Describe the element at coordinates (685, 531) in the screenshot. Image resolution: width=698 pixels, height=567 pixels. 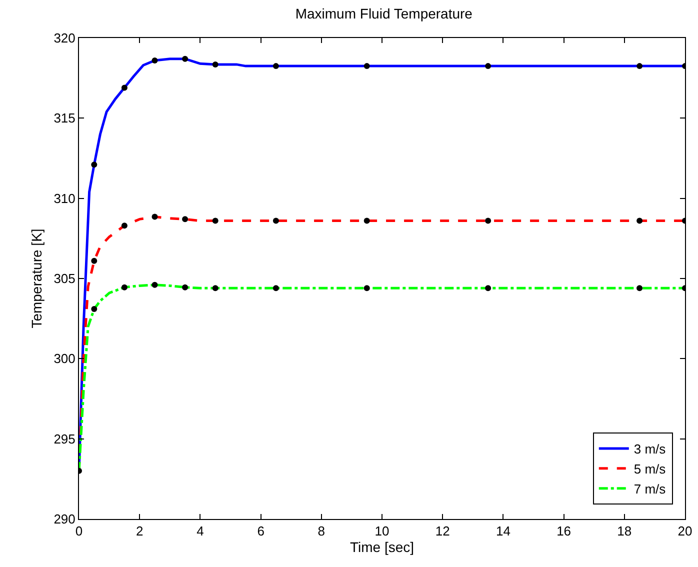
I see `x-tick-label: 20` at that location.